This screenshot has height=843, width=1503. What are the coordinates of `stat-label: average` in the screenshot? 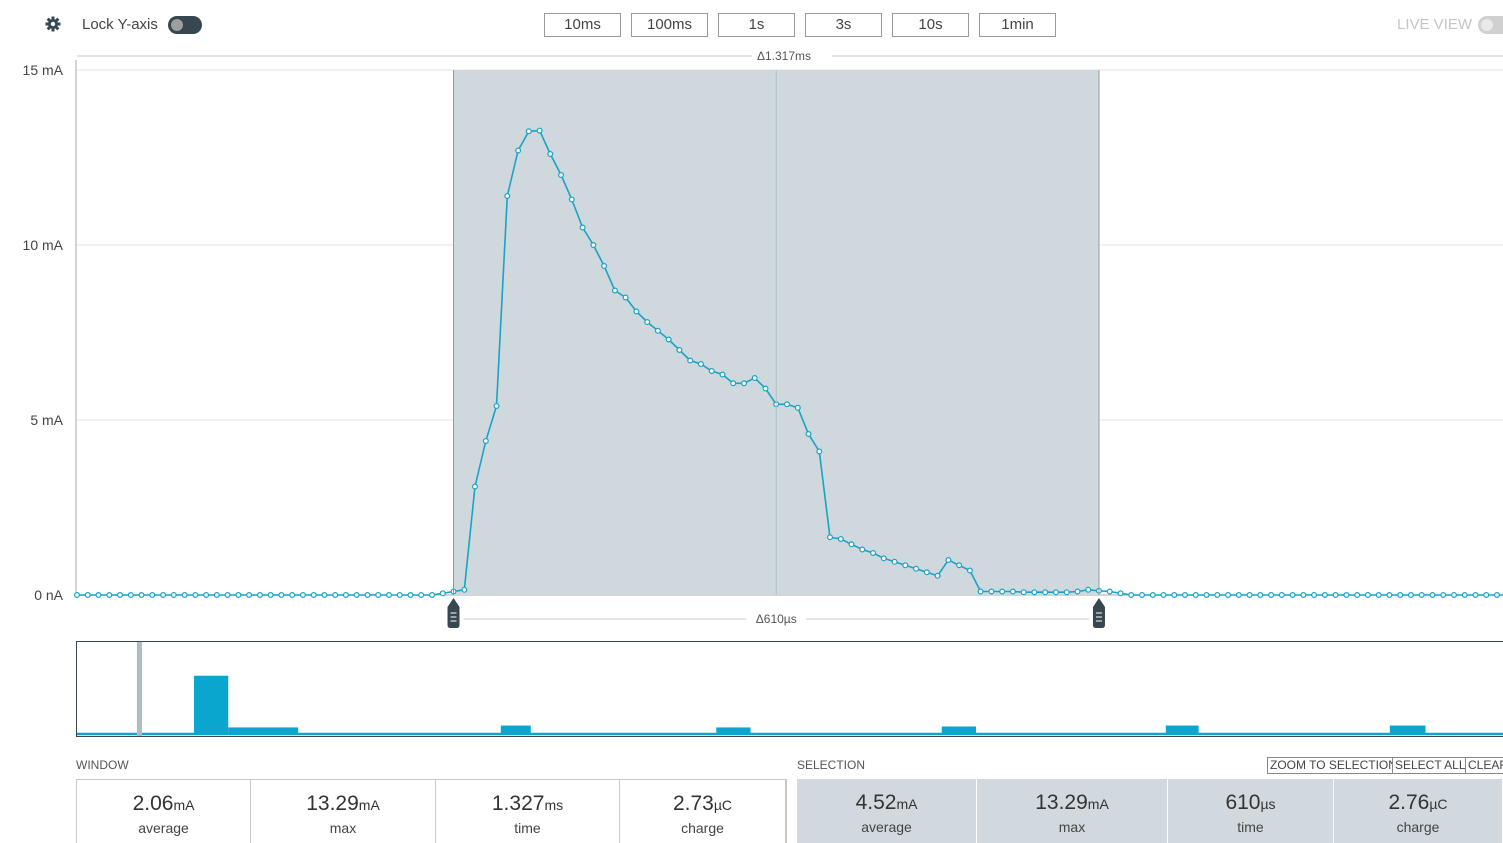 It's located at (163, 828).